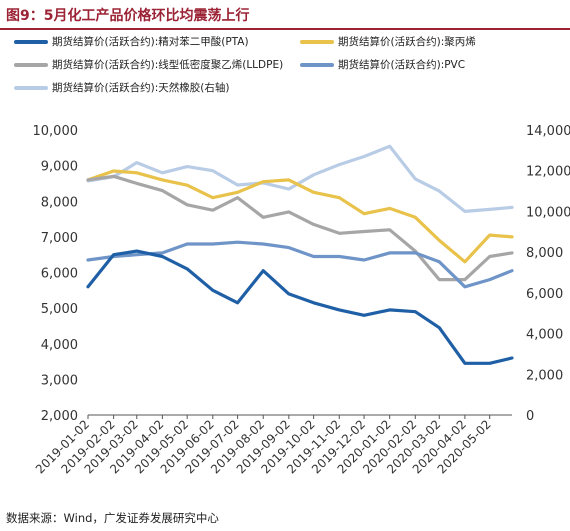 The height and width of the screenshot is (531, 570). I want to click on y-left-tick-label: 5,000, so click(59, 309).